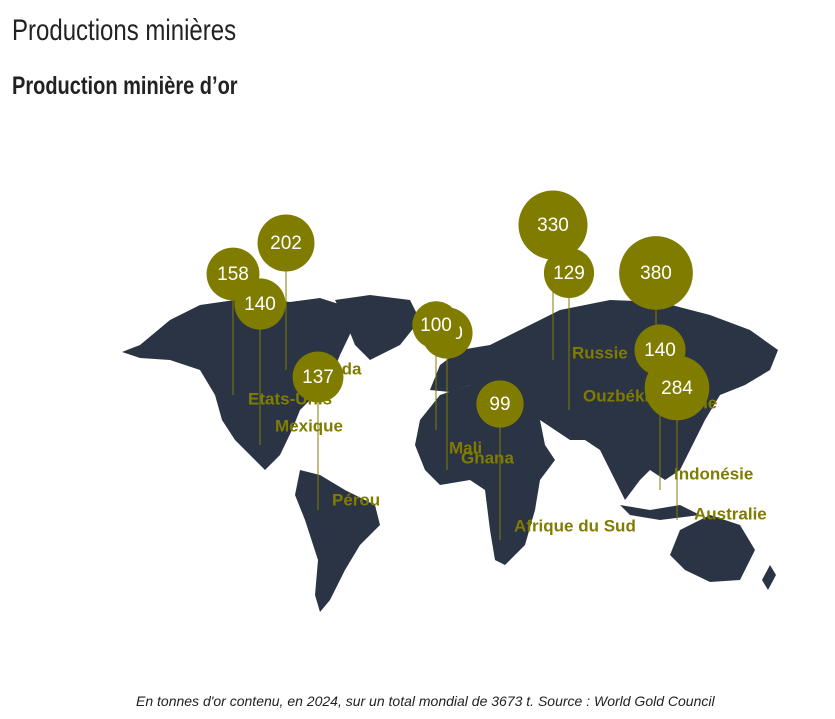  Describe the element at coordinates (487, 457) in the screenshot. I see `country-label: Ghana` at that location.